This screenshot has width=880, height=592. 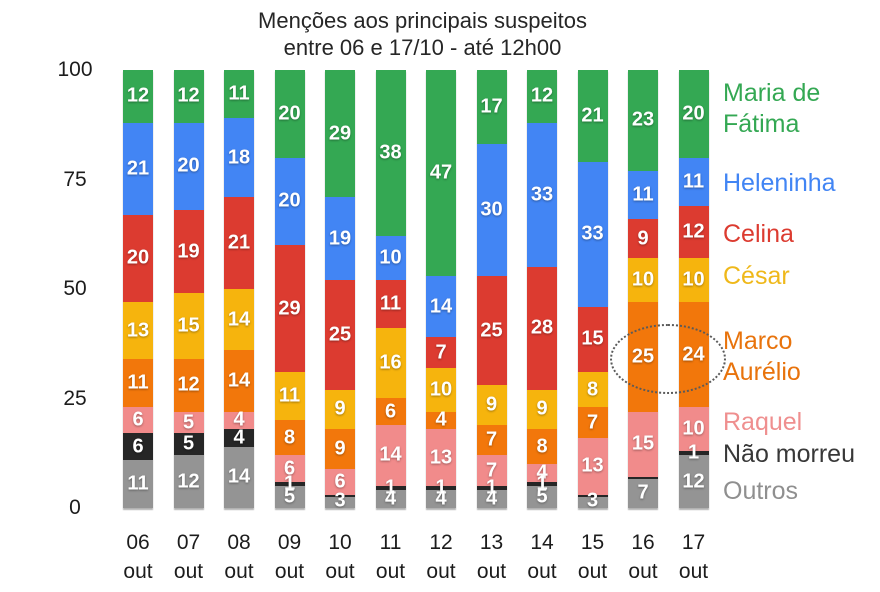 I want to click on segment-celina: 11, so click(x=390, y=304).